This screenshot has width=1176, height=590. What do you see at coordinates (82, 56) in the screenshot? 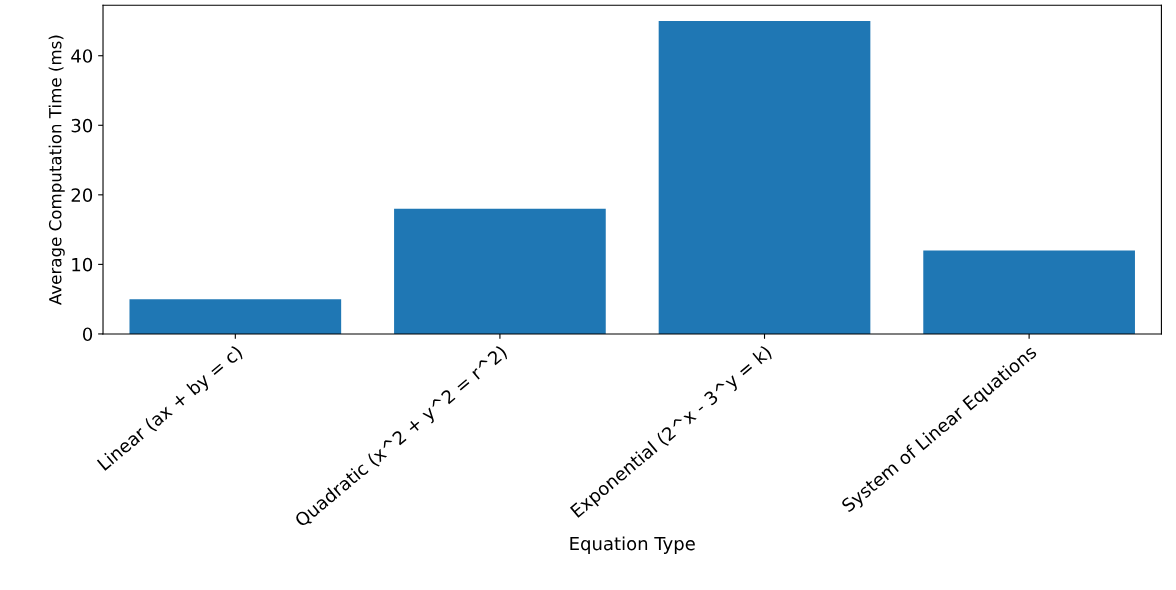
I see `y-tick-label: 40` at bounding box center [82, 56].